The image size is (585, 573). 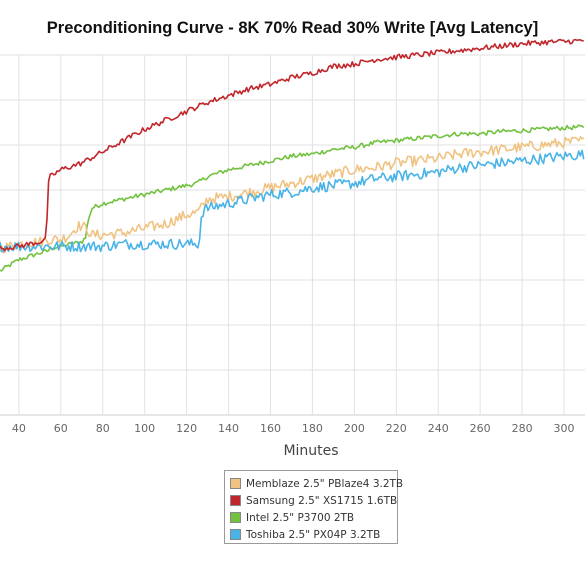 I want to click on legend-label: Memblaze 2.5" PBlaze4 3.2TB, so click(x=325, y=483).